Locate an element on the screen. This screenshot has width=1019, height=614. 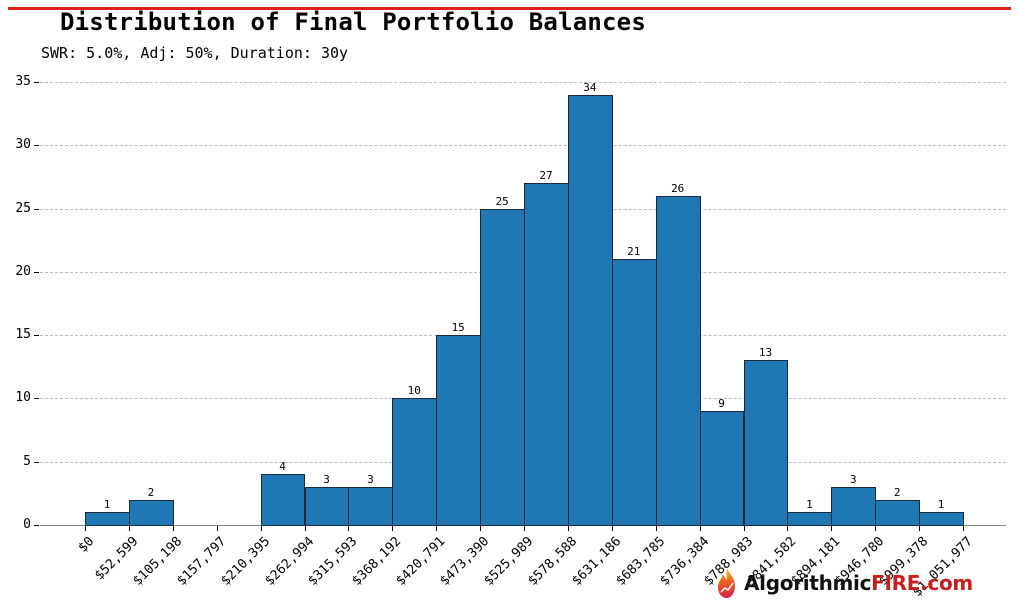
bar-value-label: 25 is located at coordinates (502, 201).